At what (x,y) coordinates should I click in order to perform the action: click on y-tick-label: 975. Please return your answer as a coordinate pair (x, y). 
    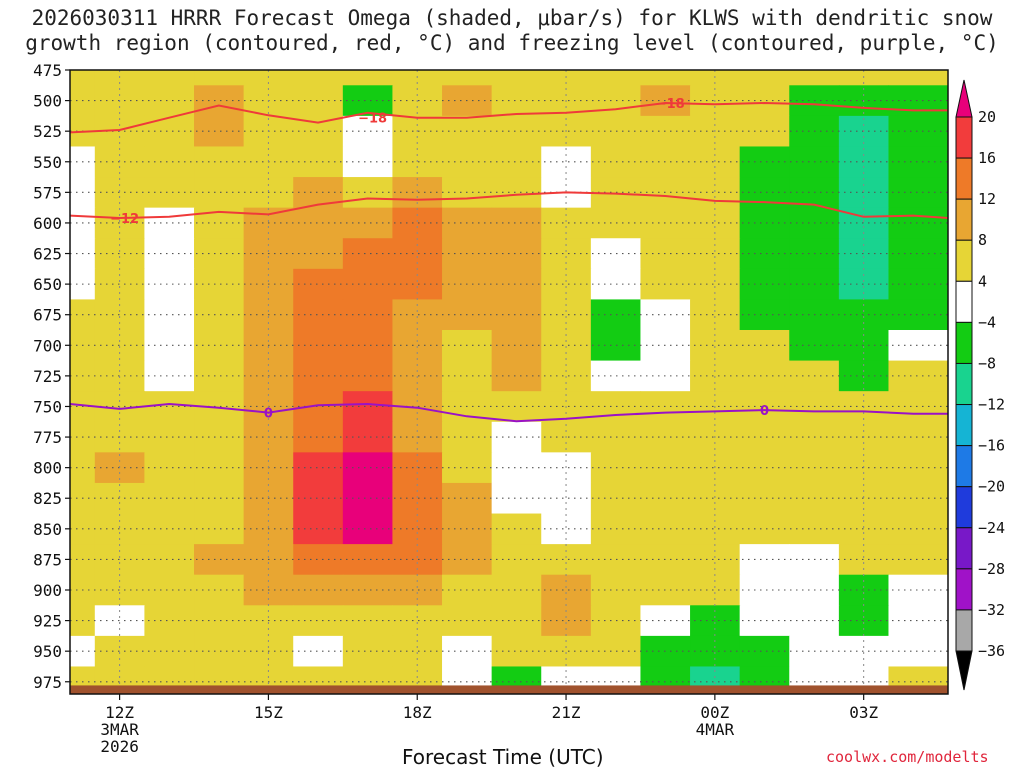
    Looking at the image, I should click on (47, 682).